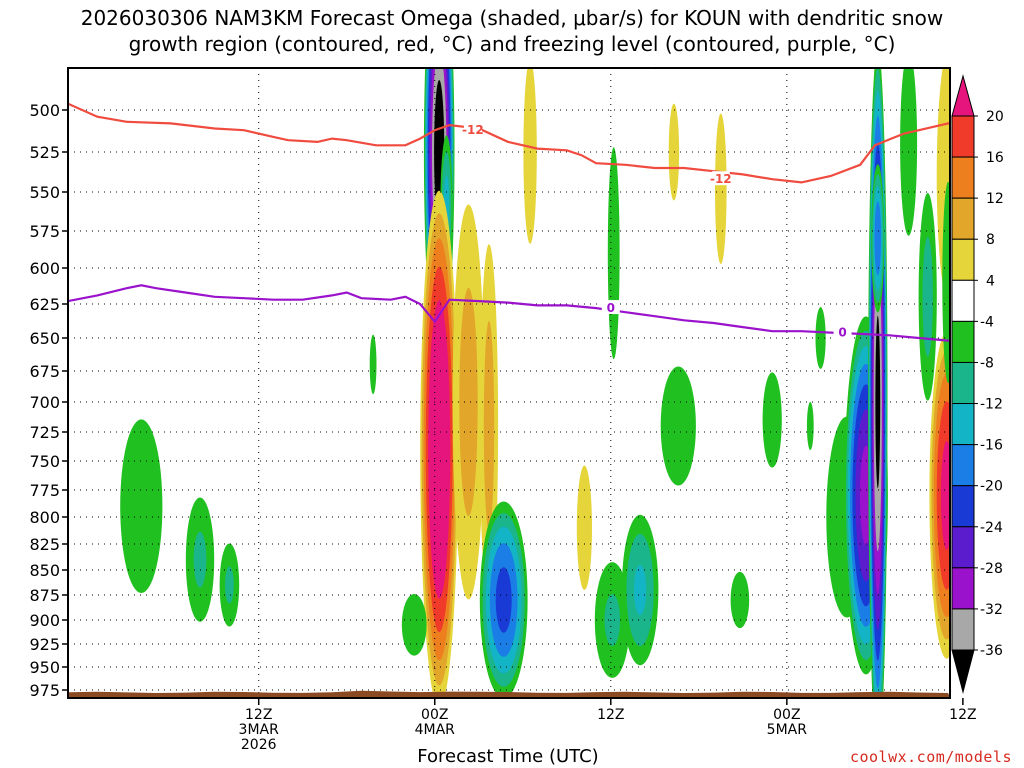 The width and height of the screenshot is (1024, 768). Describe the element at coordinates (44, 690) in the screenshot. I see `y-tick-label: 975` at that location.